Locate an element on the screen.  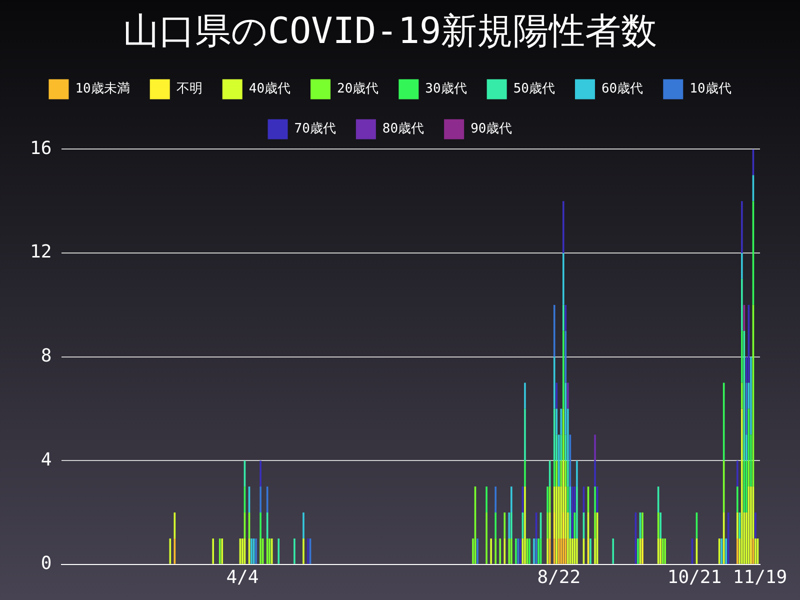
legend-label: 50歳代 is located at coordinates (534, 89).